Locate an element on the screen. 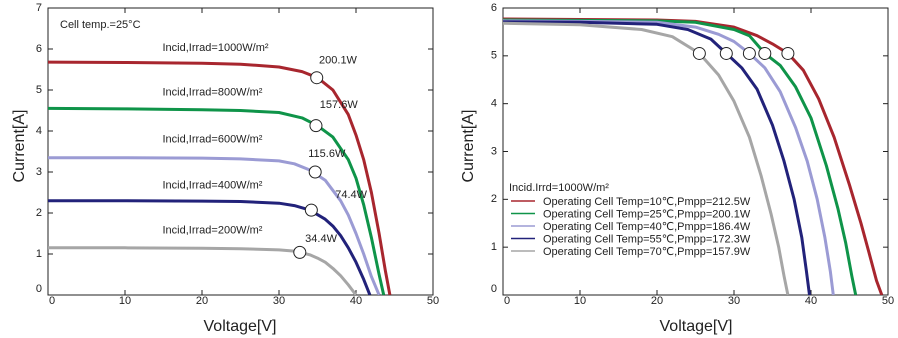 This screenshot has height=338, width=898. irradiance-label-2: Incid,Irrad=800W/m² is located at coordinates (213, 92).